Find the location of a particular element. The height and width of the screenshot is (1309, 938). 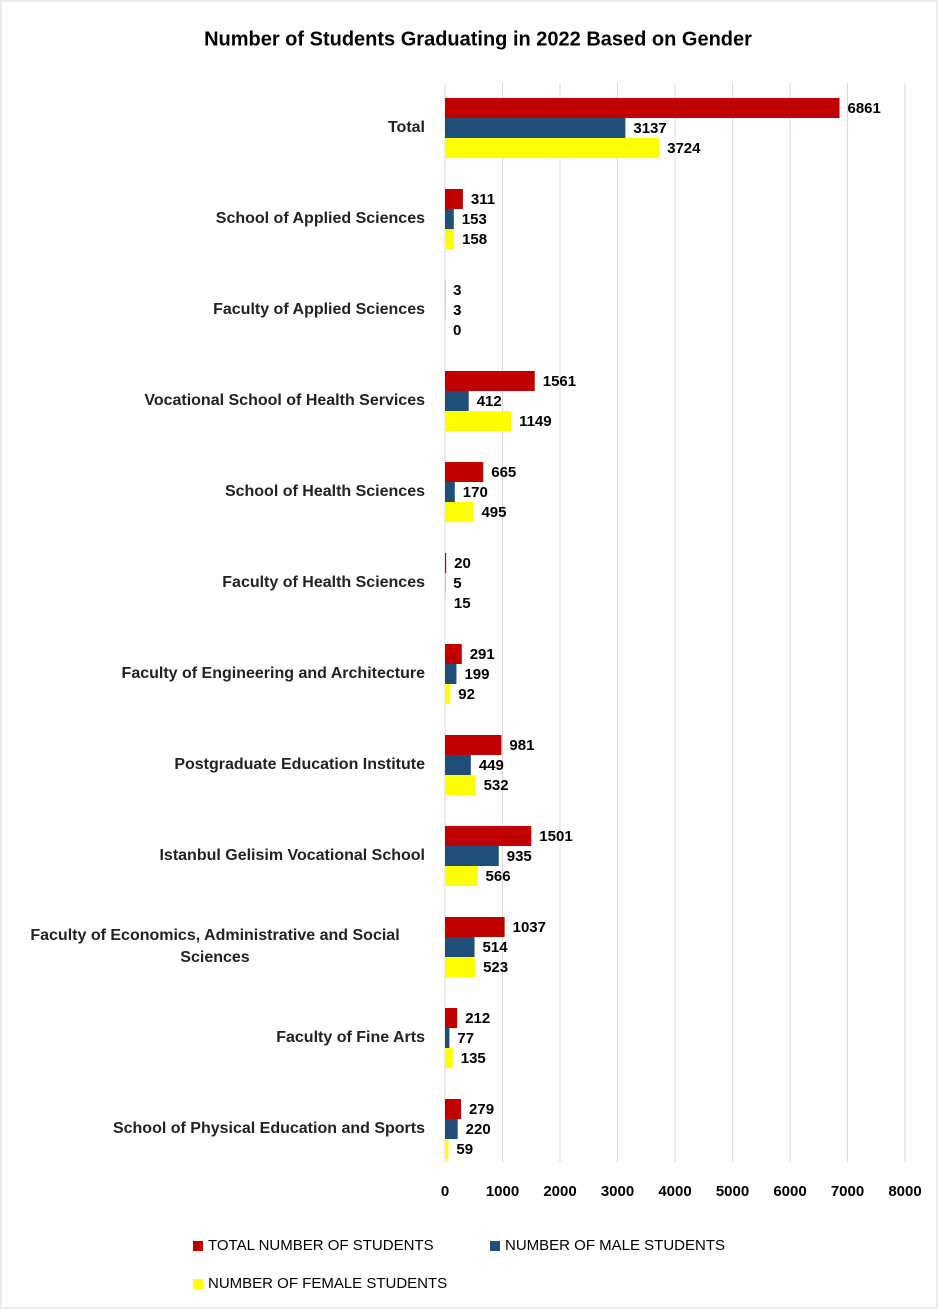

category-label-box: Total is located at coordinates (215, 128).